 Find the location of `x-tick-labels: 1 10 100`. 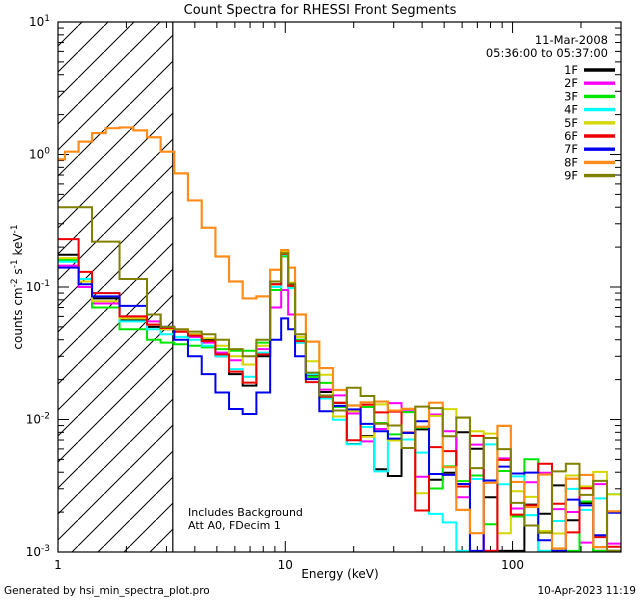

x-tick-labels: 1 10 100 is located at coordinates (289, 565).